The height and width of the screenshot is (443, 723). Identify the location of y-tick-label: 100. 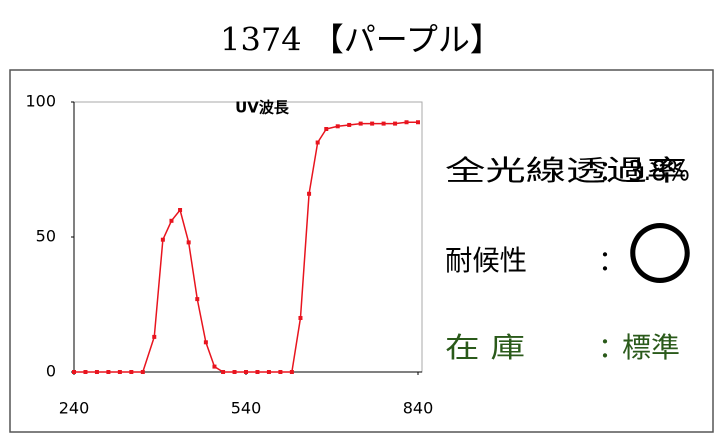
(40, 101).